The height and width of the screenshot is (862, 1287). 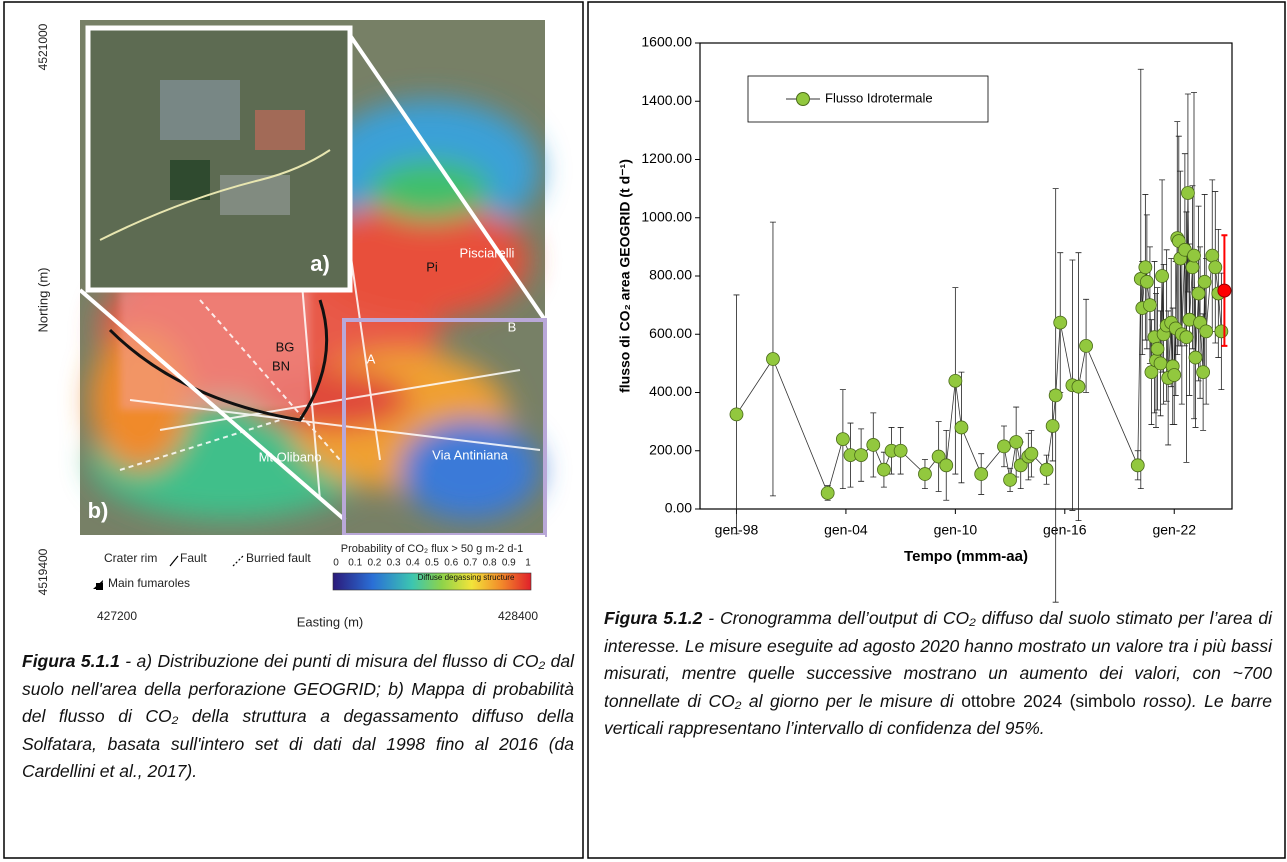 I want to click on scale-tick-label: 0.5, so click(x=432, y=563).